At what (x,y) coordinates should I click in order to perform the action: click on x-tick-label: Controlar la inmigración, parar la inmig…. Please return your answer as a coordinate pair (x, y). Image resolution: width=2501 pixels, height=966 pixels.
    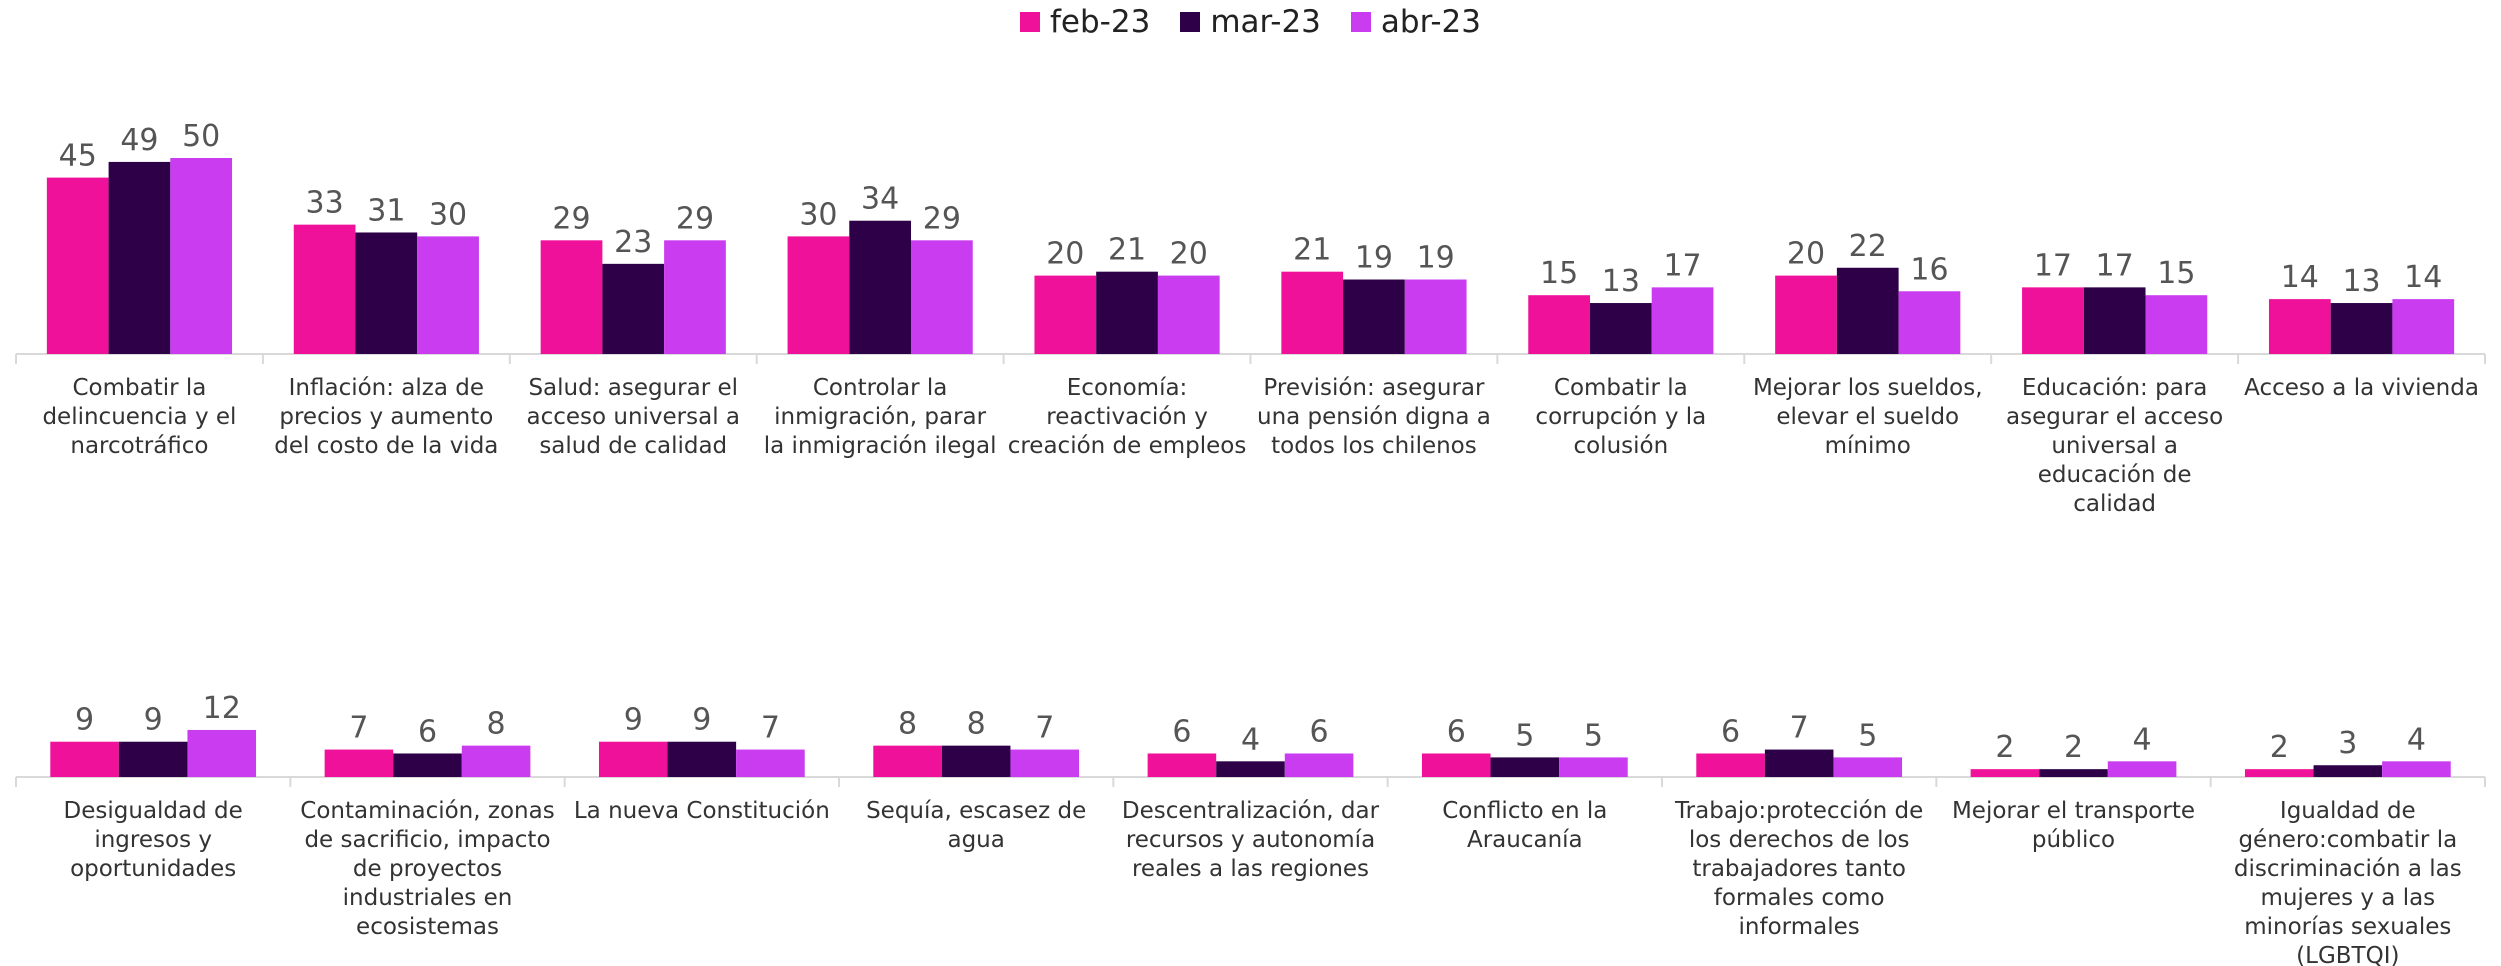
    Looking at the image, I should click on (880, 417).